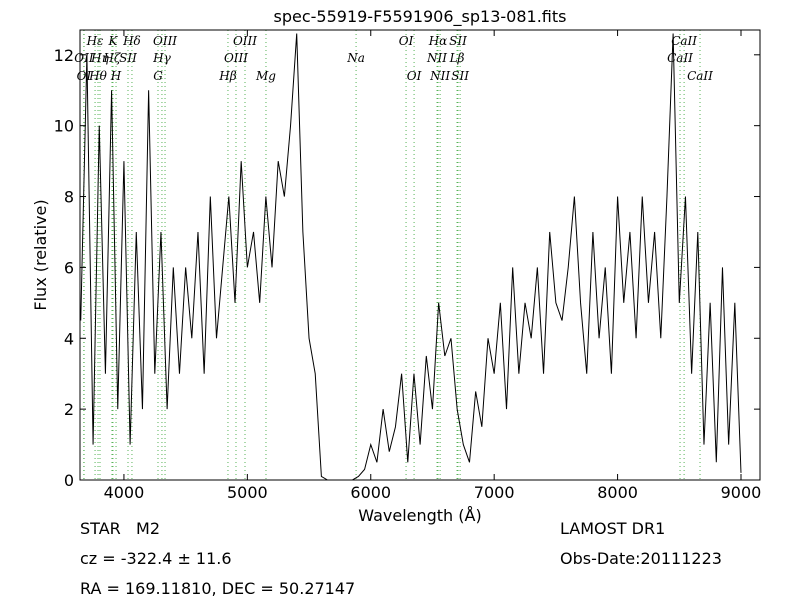  What do you see at coordinates (95, 41) in the screenshot?
I see `spectral-line-label: Hε` at bounding box center [95, 41].